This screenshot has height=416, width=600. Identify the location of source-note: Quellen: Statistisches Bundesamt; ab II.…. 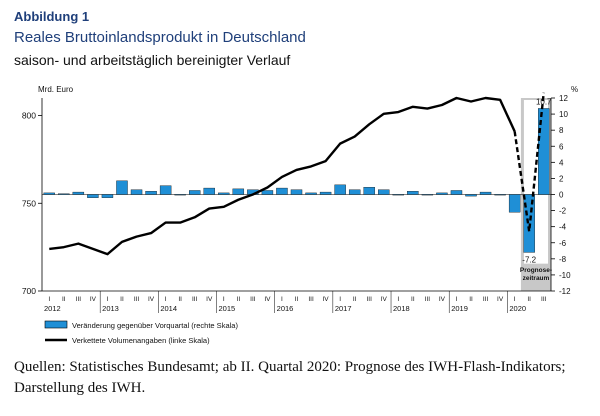
(290, 377).